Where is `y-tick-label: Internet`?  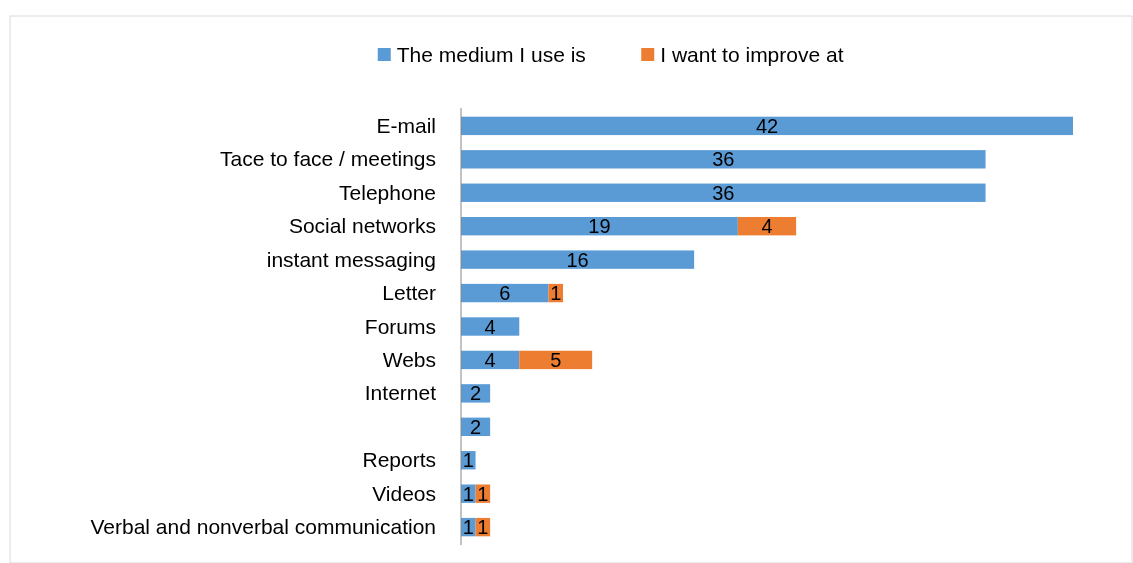 y-tick-label: Internet is located at coordinates (400, 393).